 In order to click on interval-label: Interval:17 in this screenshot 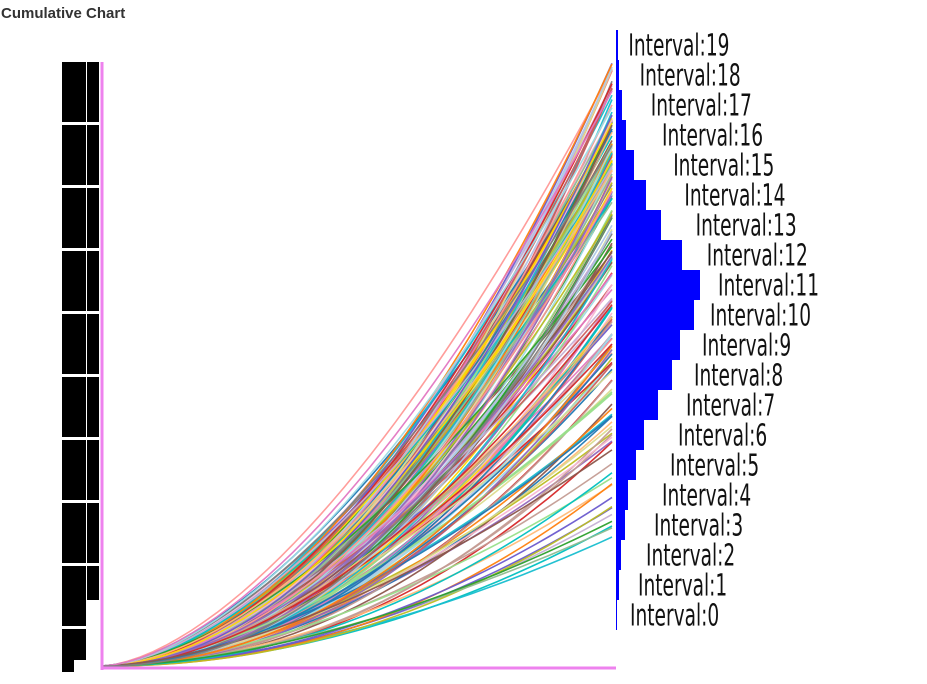, I will do `click(701, 105)`.